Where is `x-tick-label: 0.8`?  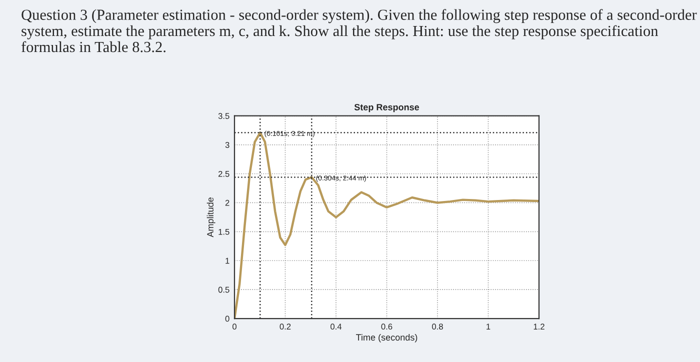 x-tick-label: 0.8 is located at coordinates (437, 327).